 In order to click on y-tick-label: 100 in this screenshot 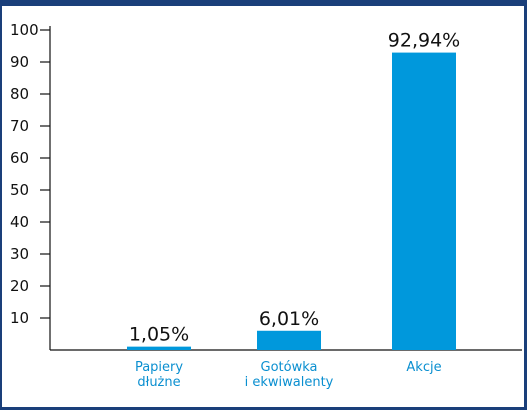, I will do `click(24, 30)`.